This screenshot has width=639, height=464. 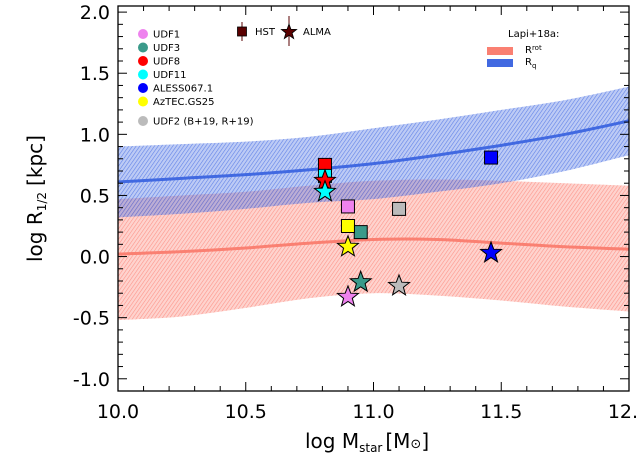 I want to click on legend-label-udf2: UDF2 (B+19, R+19), so click(x=203, y=122).